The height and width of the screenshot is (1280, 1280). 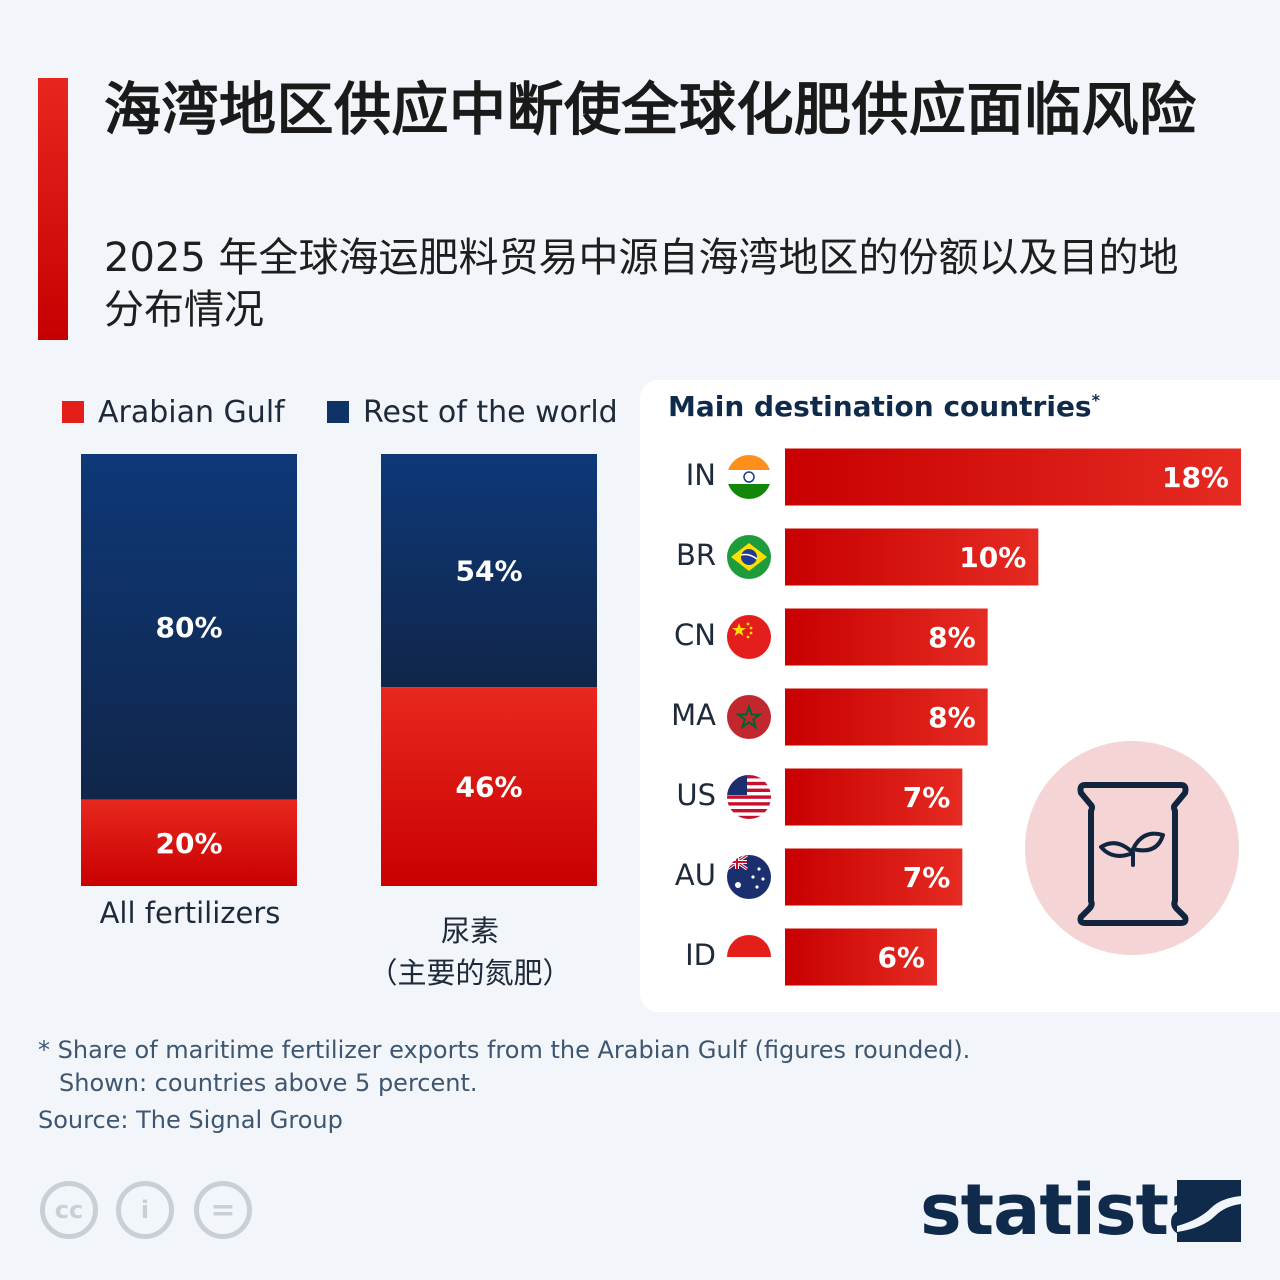 What do you see at coordinates (749, 637) in the screenshot?
I see `china-flag-icon` at bounding box center [749, 637].